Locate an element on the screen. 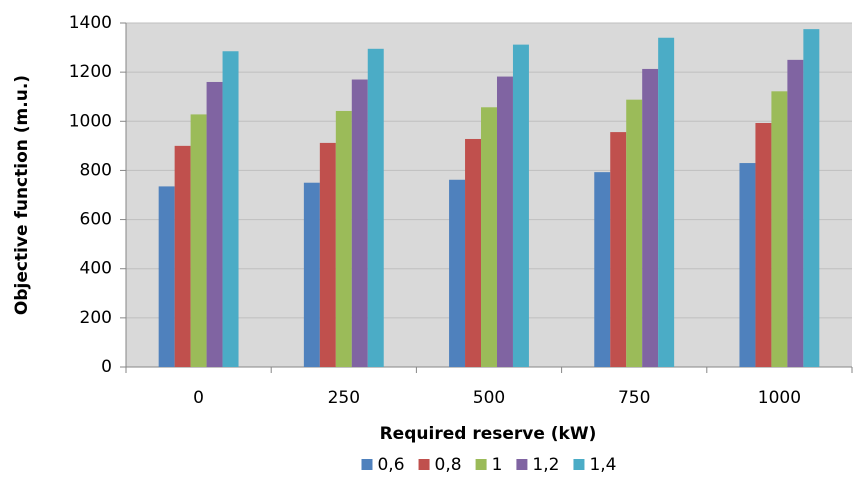 Image resolution: width=860 pixels, height=481 pixels. y-tick-label: 600 is located at coordinates (96, 220).